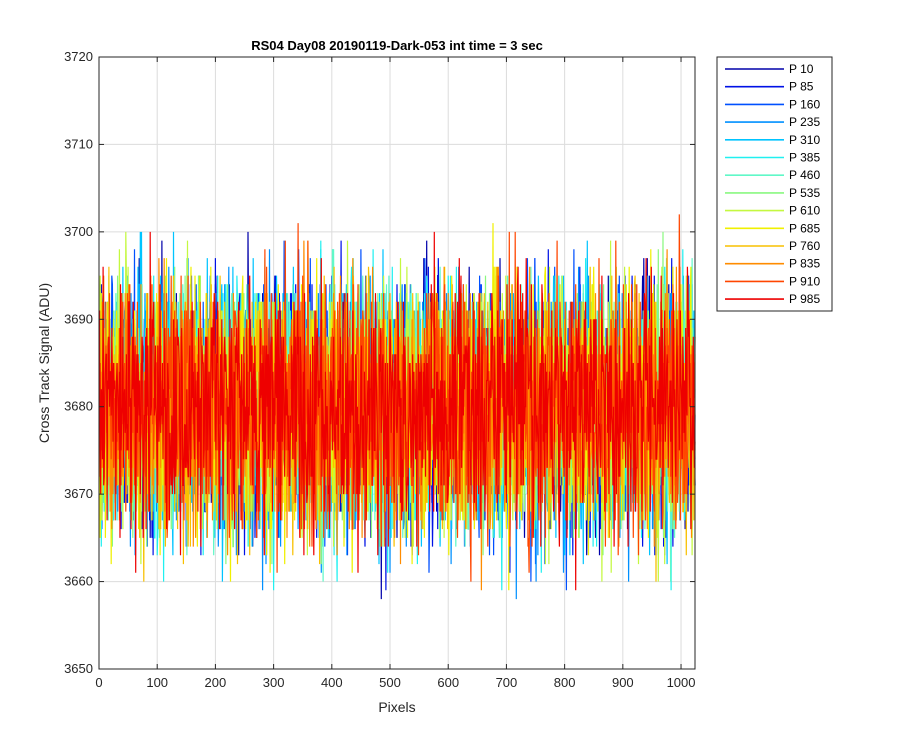 Image resolution: width=900 pixels, height=750 pixels. Describe the element at coordinates (804, 193) in the screenshot. I see `legend-label: P 535` at that location.